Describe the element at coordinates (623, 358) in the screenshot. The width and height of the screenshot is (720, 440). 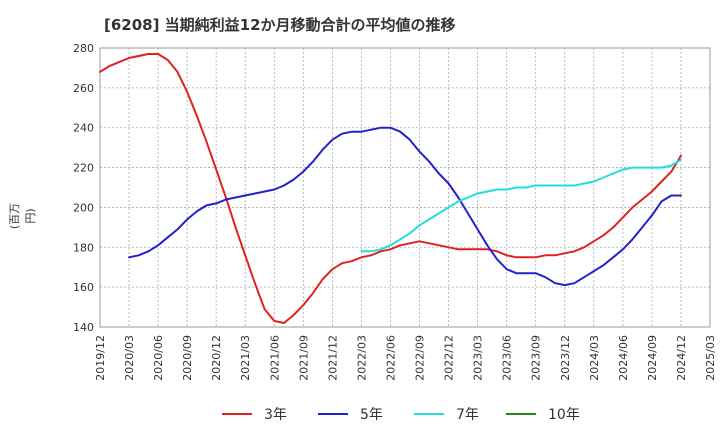
I see `x-tick-label: 2024/06` at that location.